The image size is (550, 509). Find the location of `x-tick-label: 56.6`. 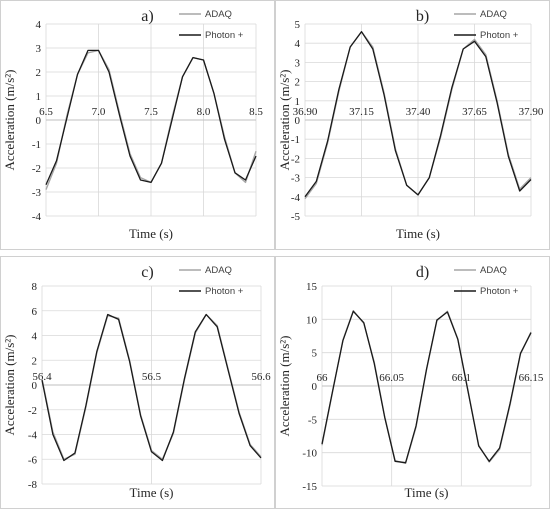

x-tick-label: 56.6 is located at coordinates (261, 377).